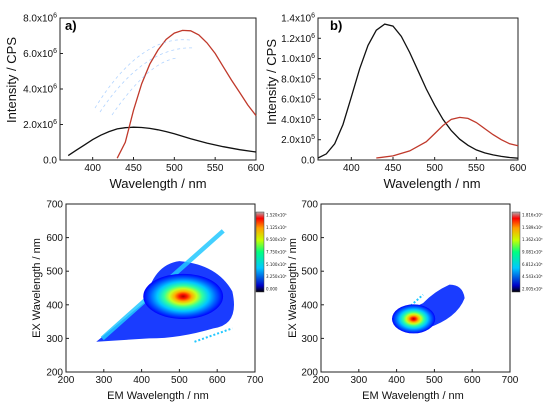 The width and height of the screenshot is (550, 405). Describe the element at coordinates (532, 276) in the screenshot. I see `colorbar-tick-label: 4.543x10⁵` at that location.